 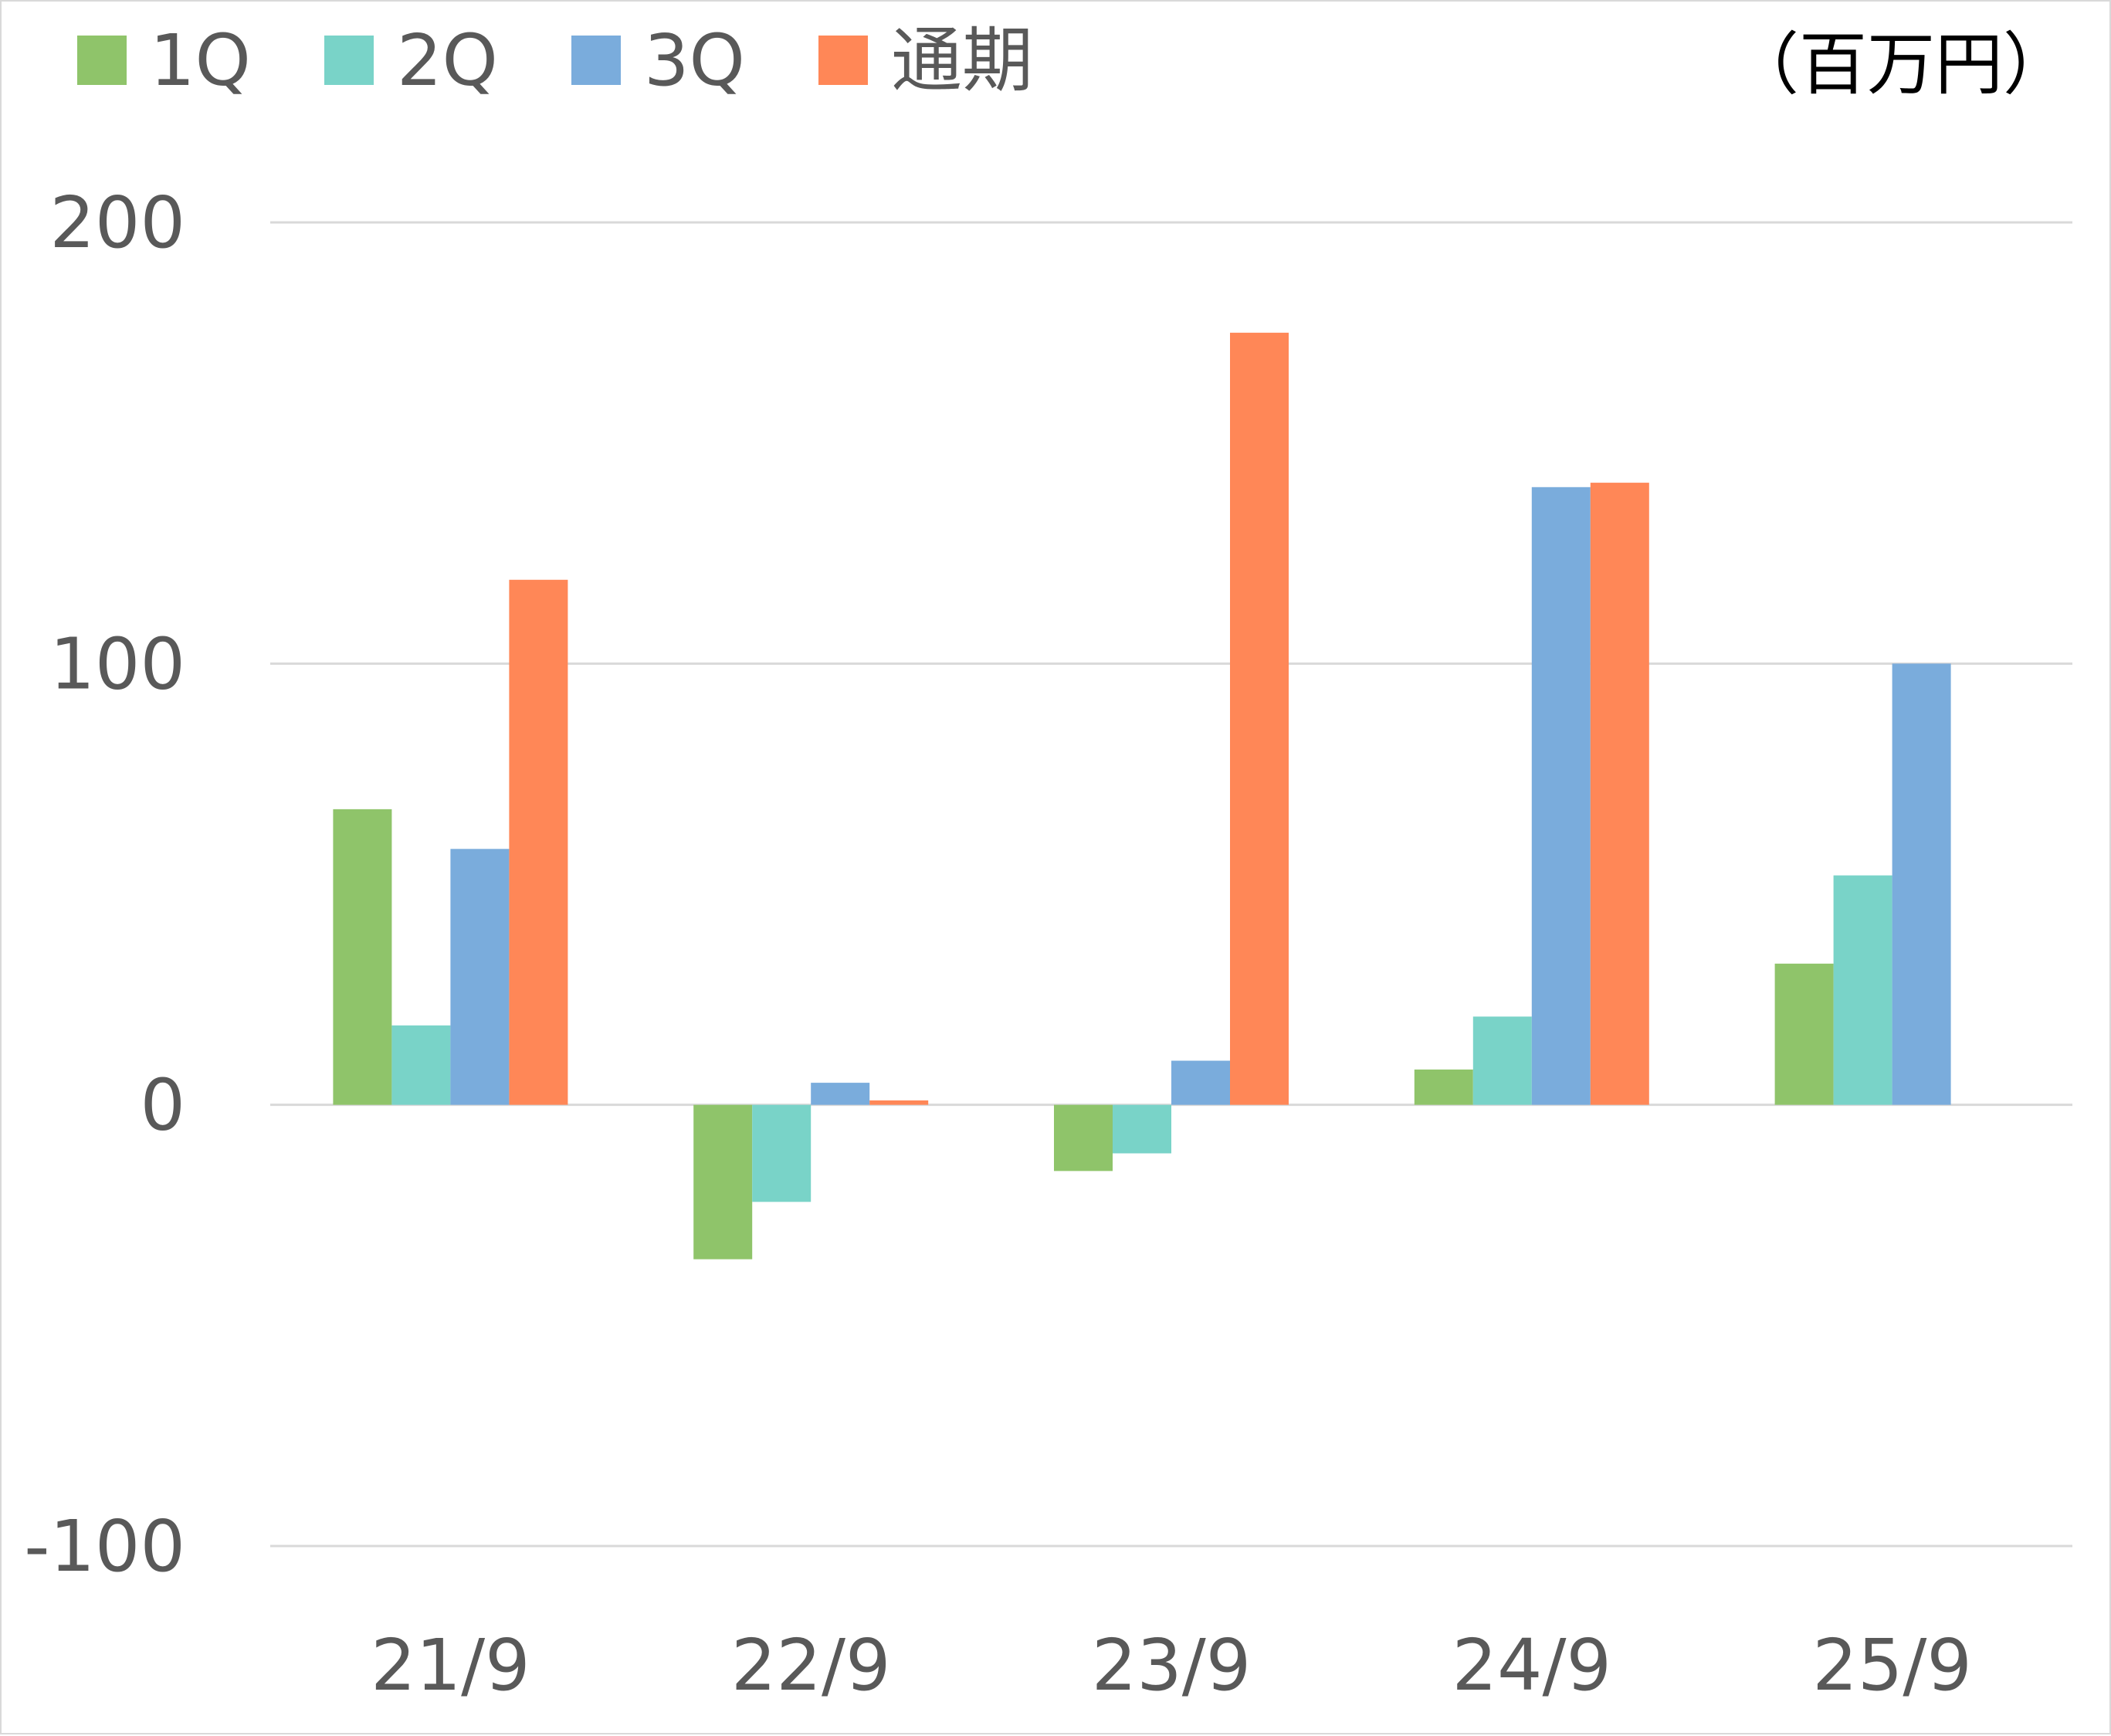 What do you see at coordinates (899, 1102) in the screenshot?
I see `bar-通期-22/9` at bounding box center [899, 1102].